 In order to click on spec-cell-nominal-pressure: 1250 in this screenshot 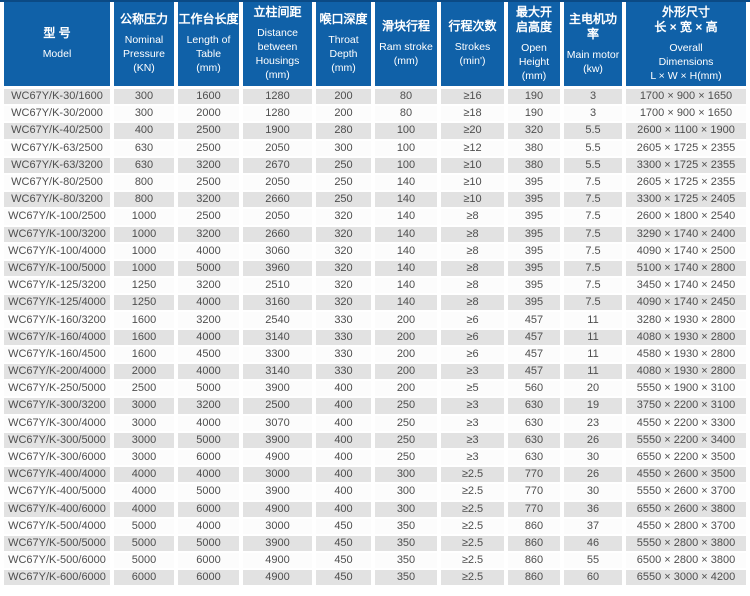, I will do `click(144, 287)`.